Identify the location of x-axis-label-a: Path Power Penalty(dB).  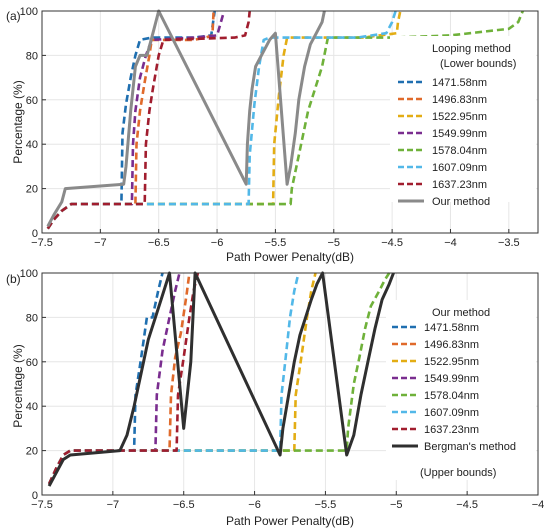
(290, 257).